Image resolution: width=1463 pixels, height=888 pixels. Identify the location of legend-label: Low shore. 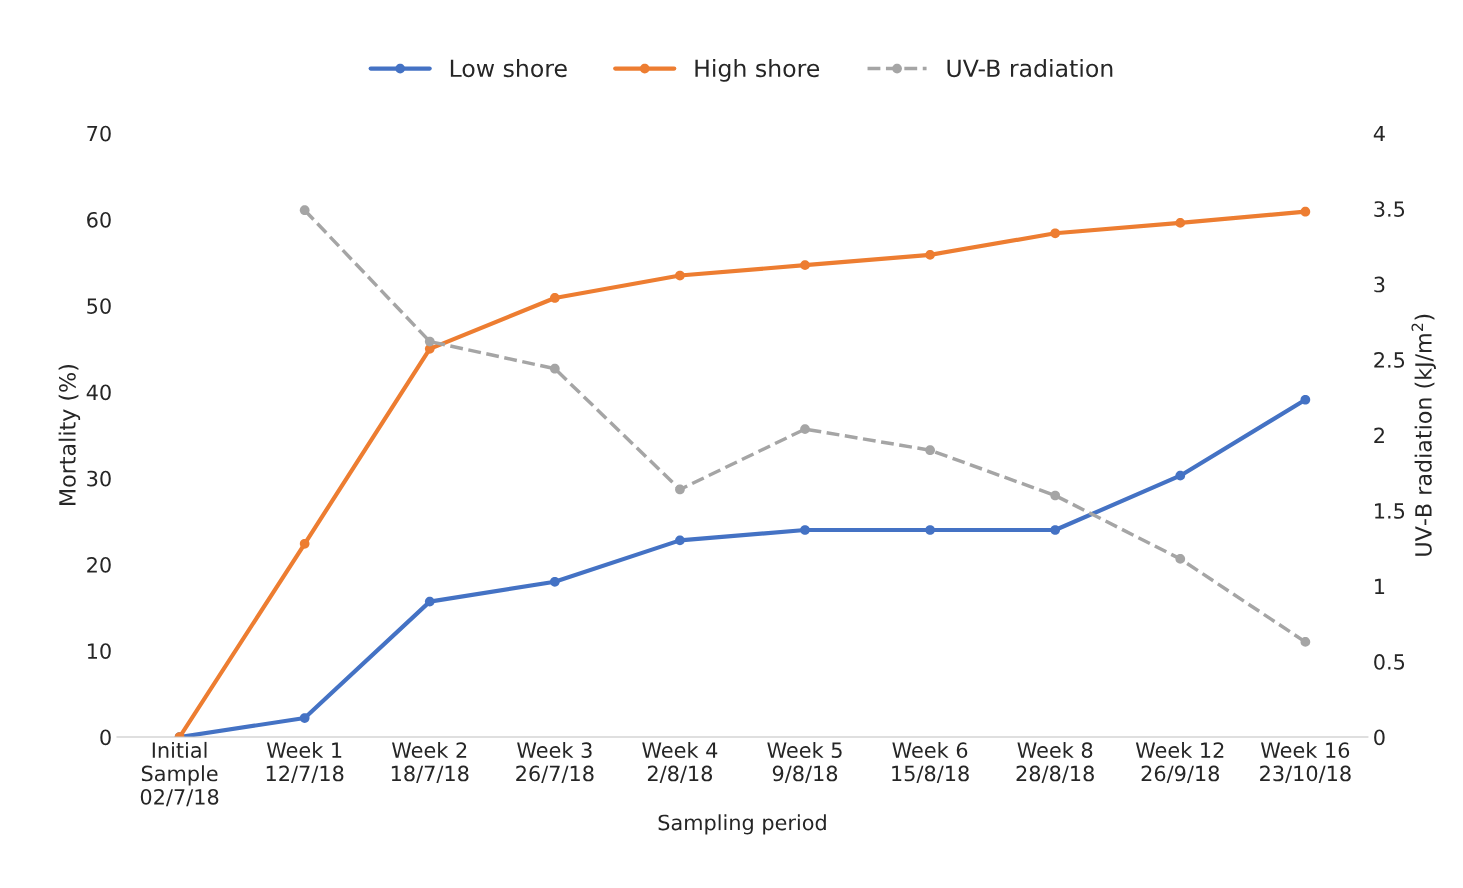
(508, 68).